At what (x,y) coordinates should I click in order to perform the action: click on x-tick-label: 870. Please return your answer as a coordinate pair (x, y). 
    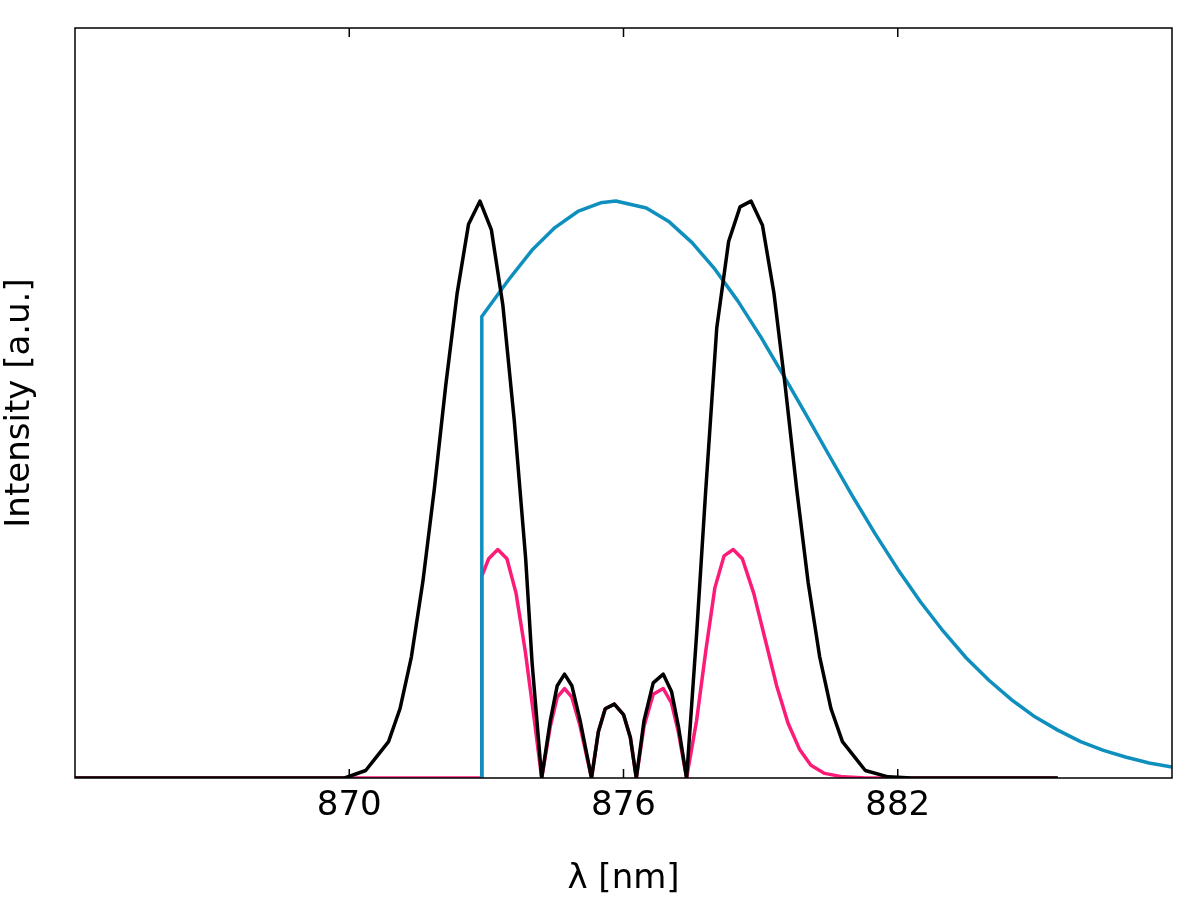
    Looking at the image, I should click on (349, 803).